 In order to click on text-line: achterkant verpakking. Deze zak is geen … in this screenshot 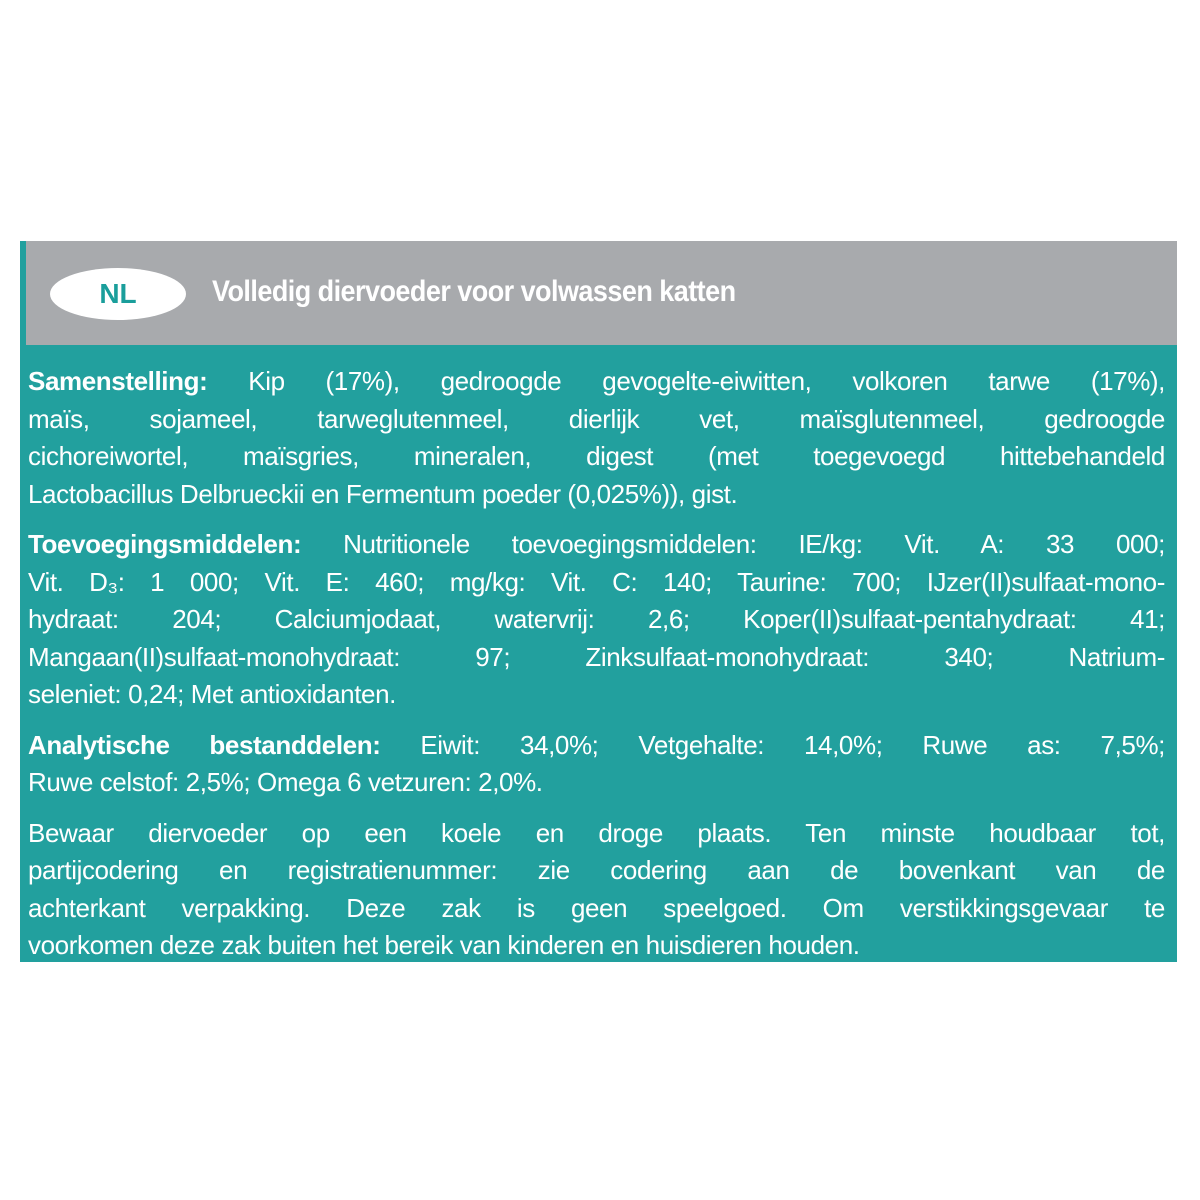, I will do `click(596, 909)`.